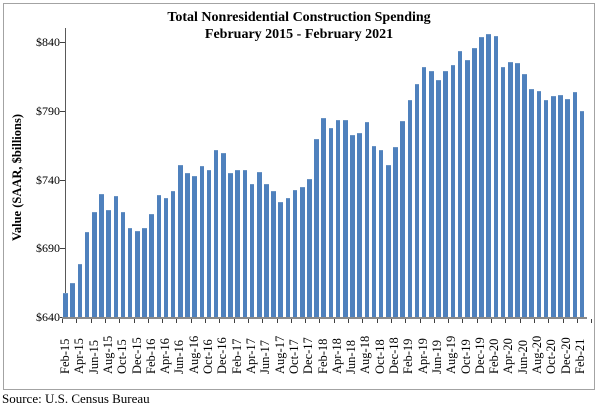 Image resolution: width=600 pixels, height=412 pixels. Describe the element at coordinates (136, 355) in the screenshot. I see `x-tick-label: Dec-15` at that location.